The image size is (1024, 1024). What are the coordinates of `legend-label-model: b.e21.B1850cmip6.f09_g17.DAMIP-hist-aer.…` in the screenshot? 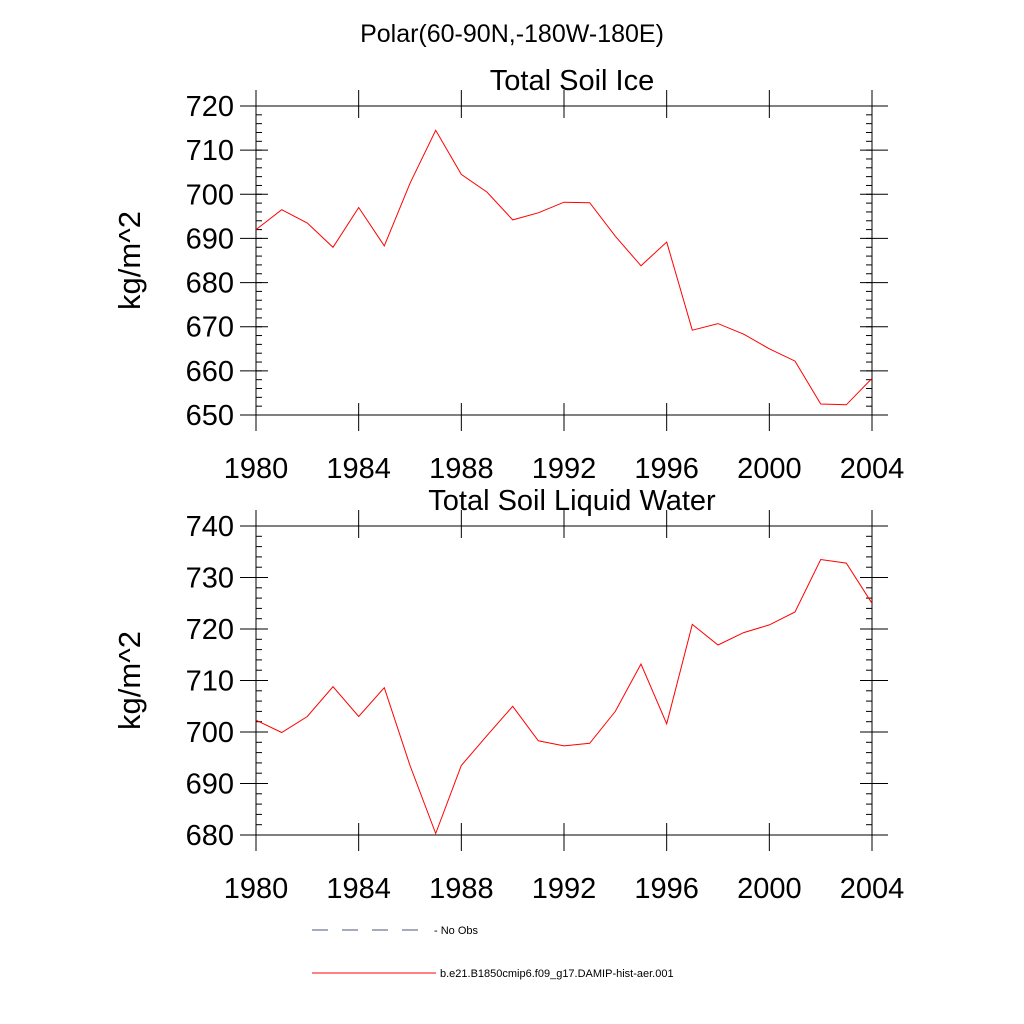 It's located at (557, 974).